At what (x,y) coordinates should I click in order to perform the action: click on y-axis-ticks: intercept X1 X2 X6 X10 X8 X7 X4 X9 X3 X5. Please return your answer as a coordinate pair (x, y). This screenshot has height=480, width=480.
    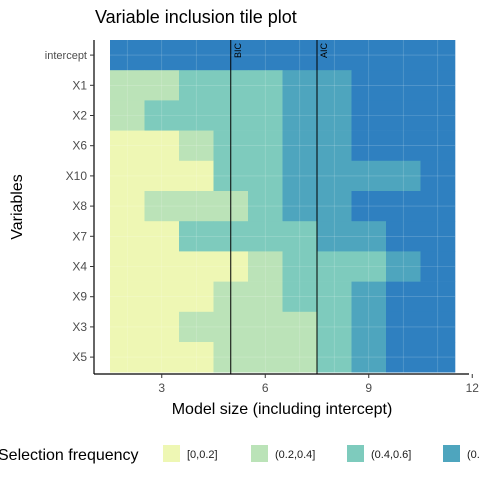
    Looking at the image, I should click on (69, 207).